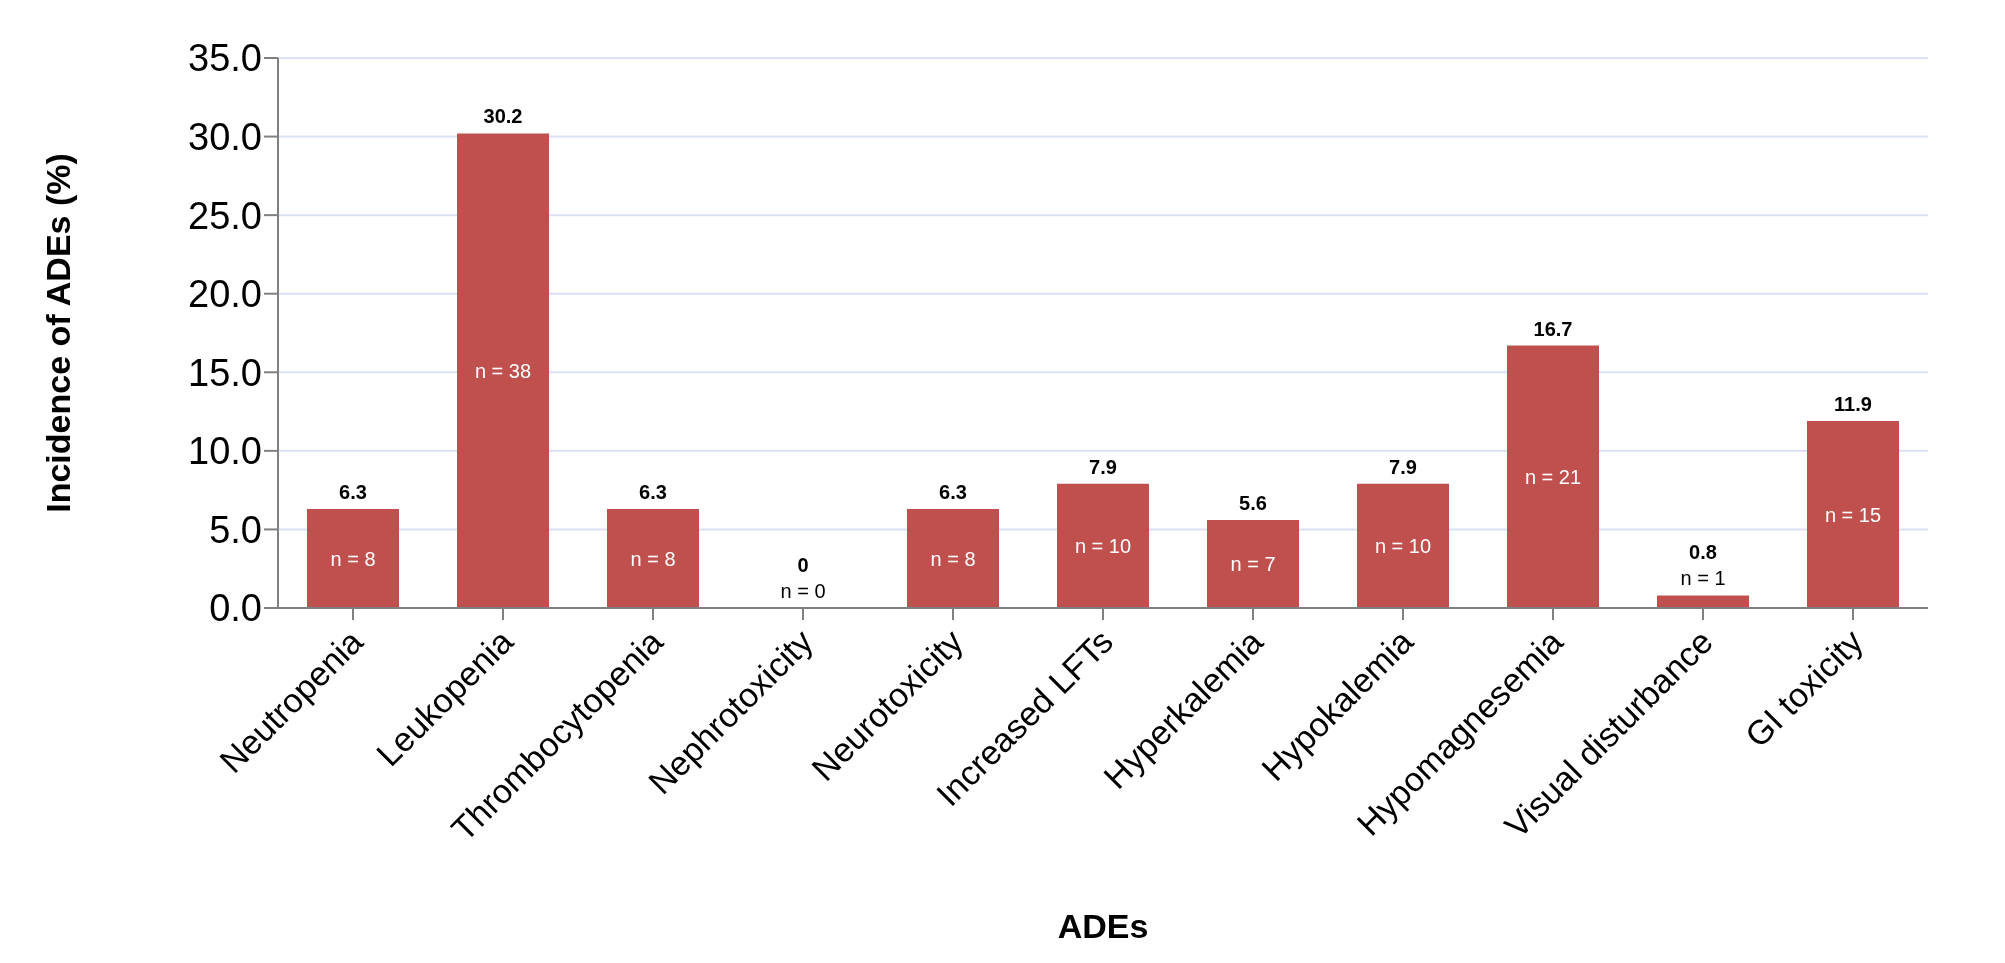  I want to click on annotation: n = 7, so click(1253, 564).